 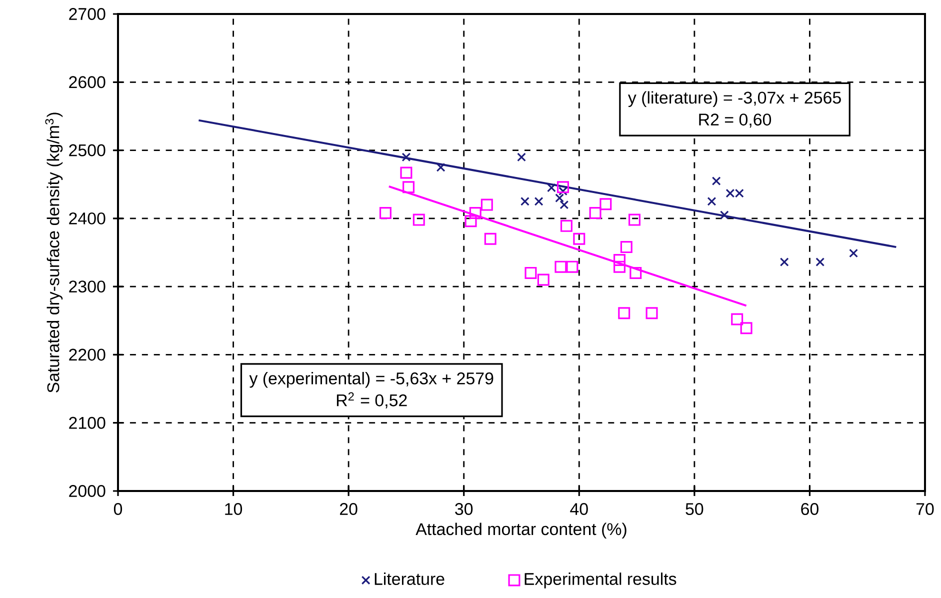 What do you see at coordinates (579, 509) in the screenshot?
I see `x-tick-label: 40` at bounding box center [579, 509].